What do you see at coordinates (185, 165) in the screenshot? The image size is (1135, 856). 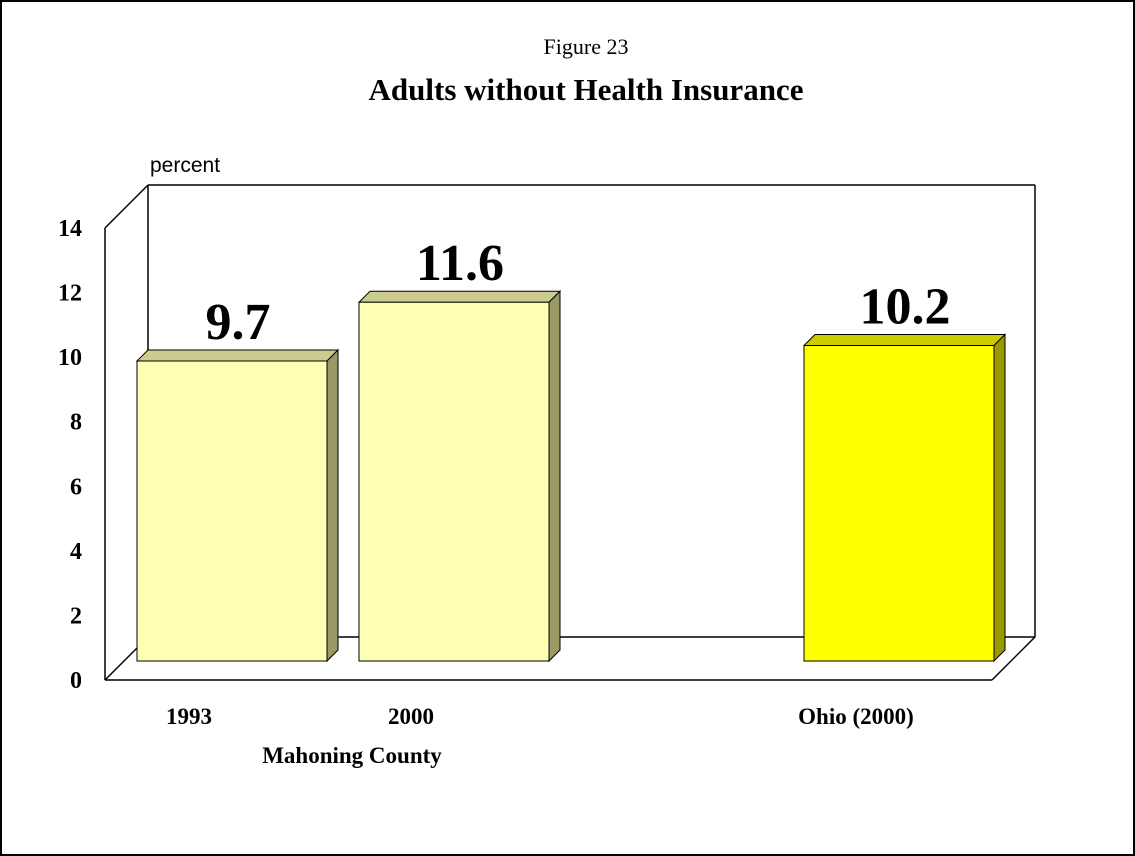 I see `y-axis-label: percent` at bounding box center [185, 165].